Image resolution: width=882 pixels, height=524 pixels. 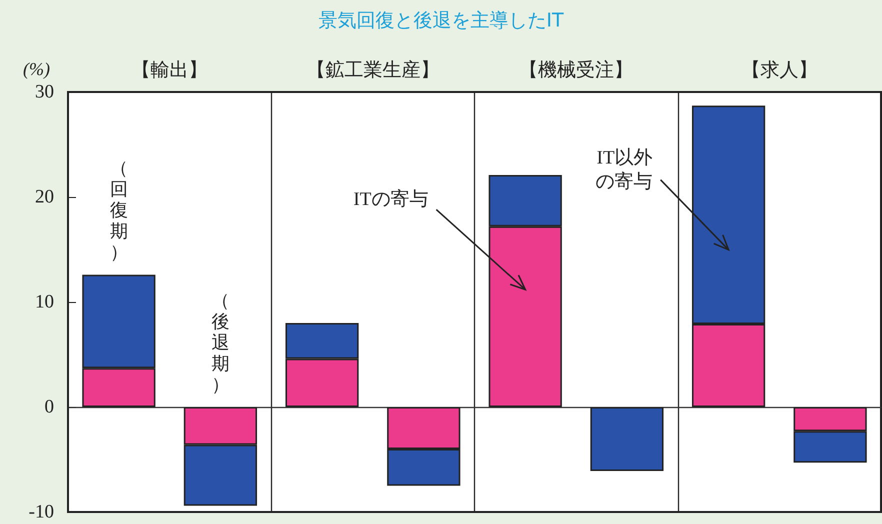 What do you see at coordinates (44, 302) in the screenshot?
I see `y-tick-label: 10` at bounding box center [44, 302].